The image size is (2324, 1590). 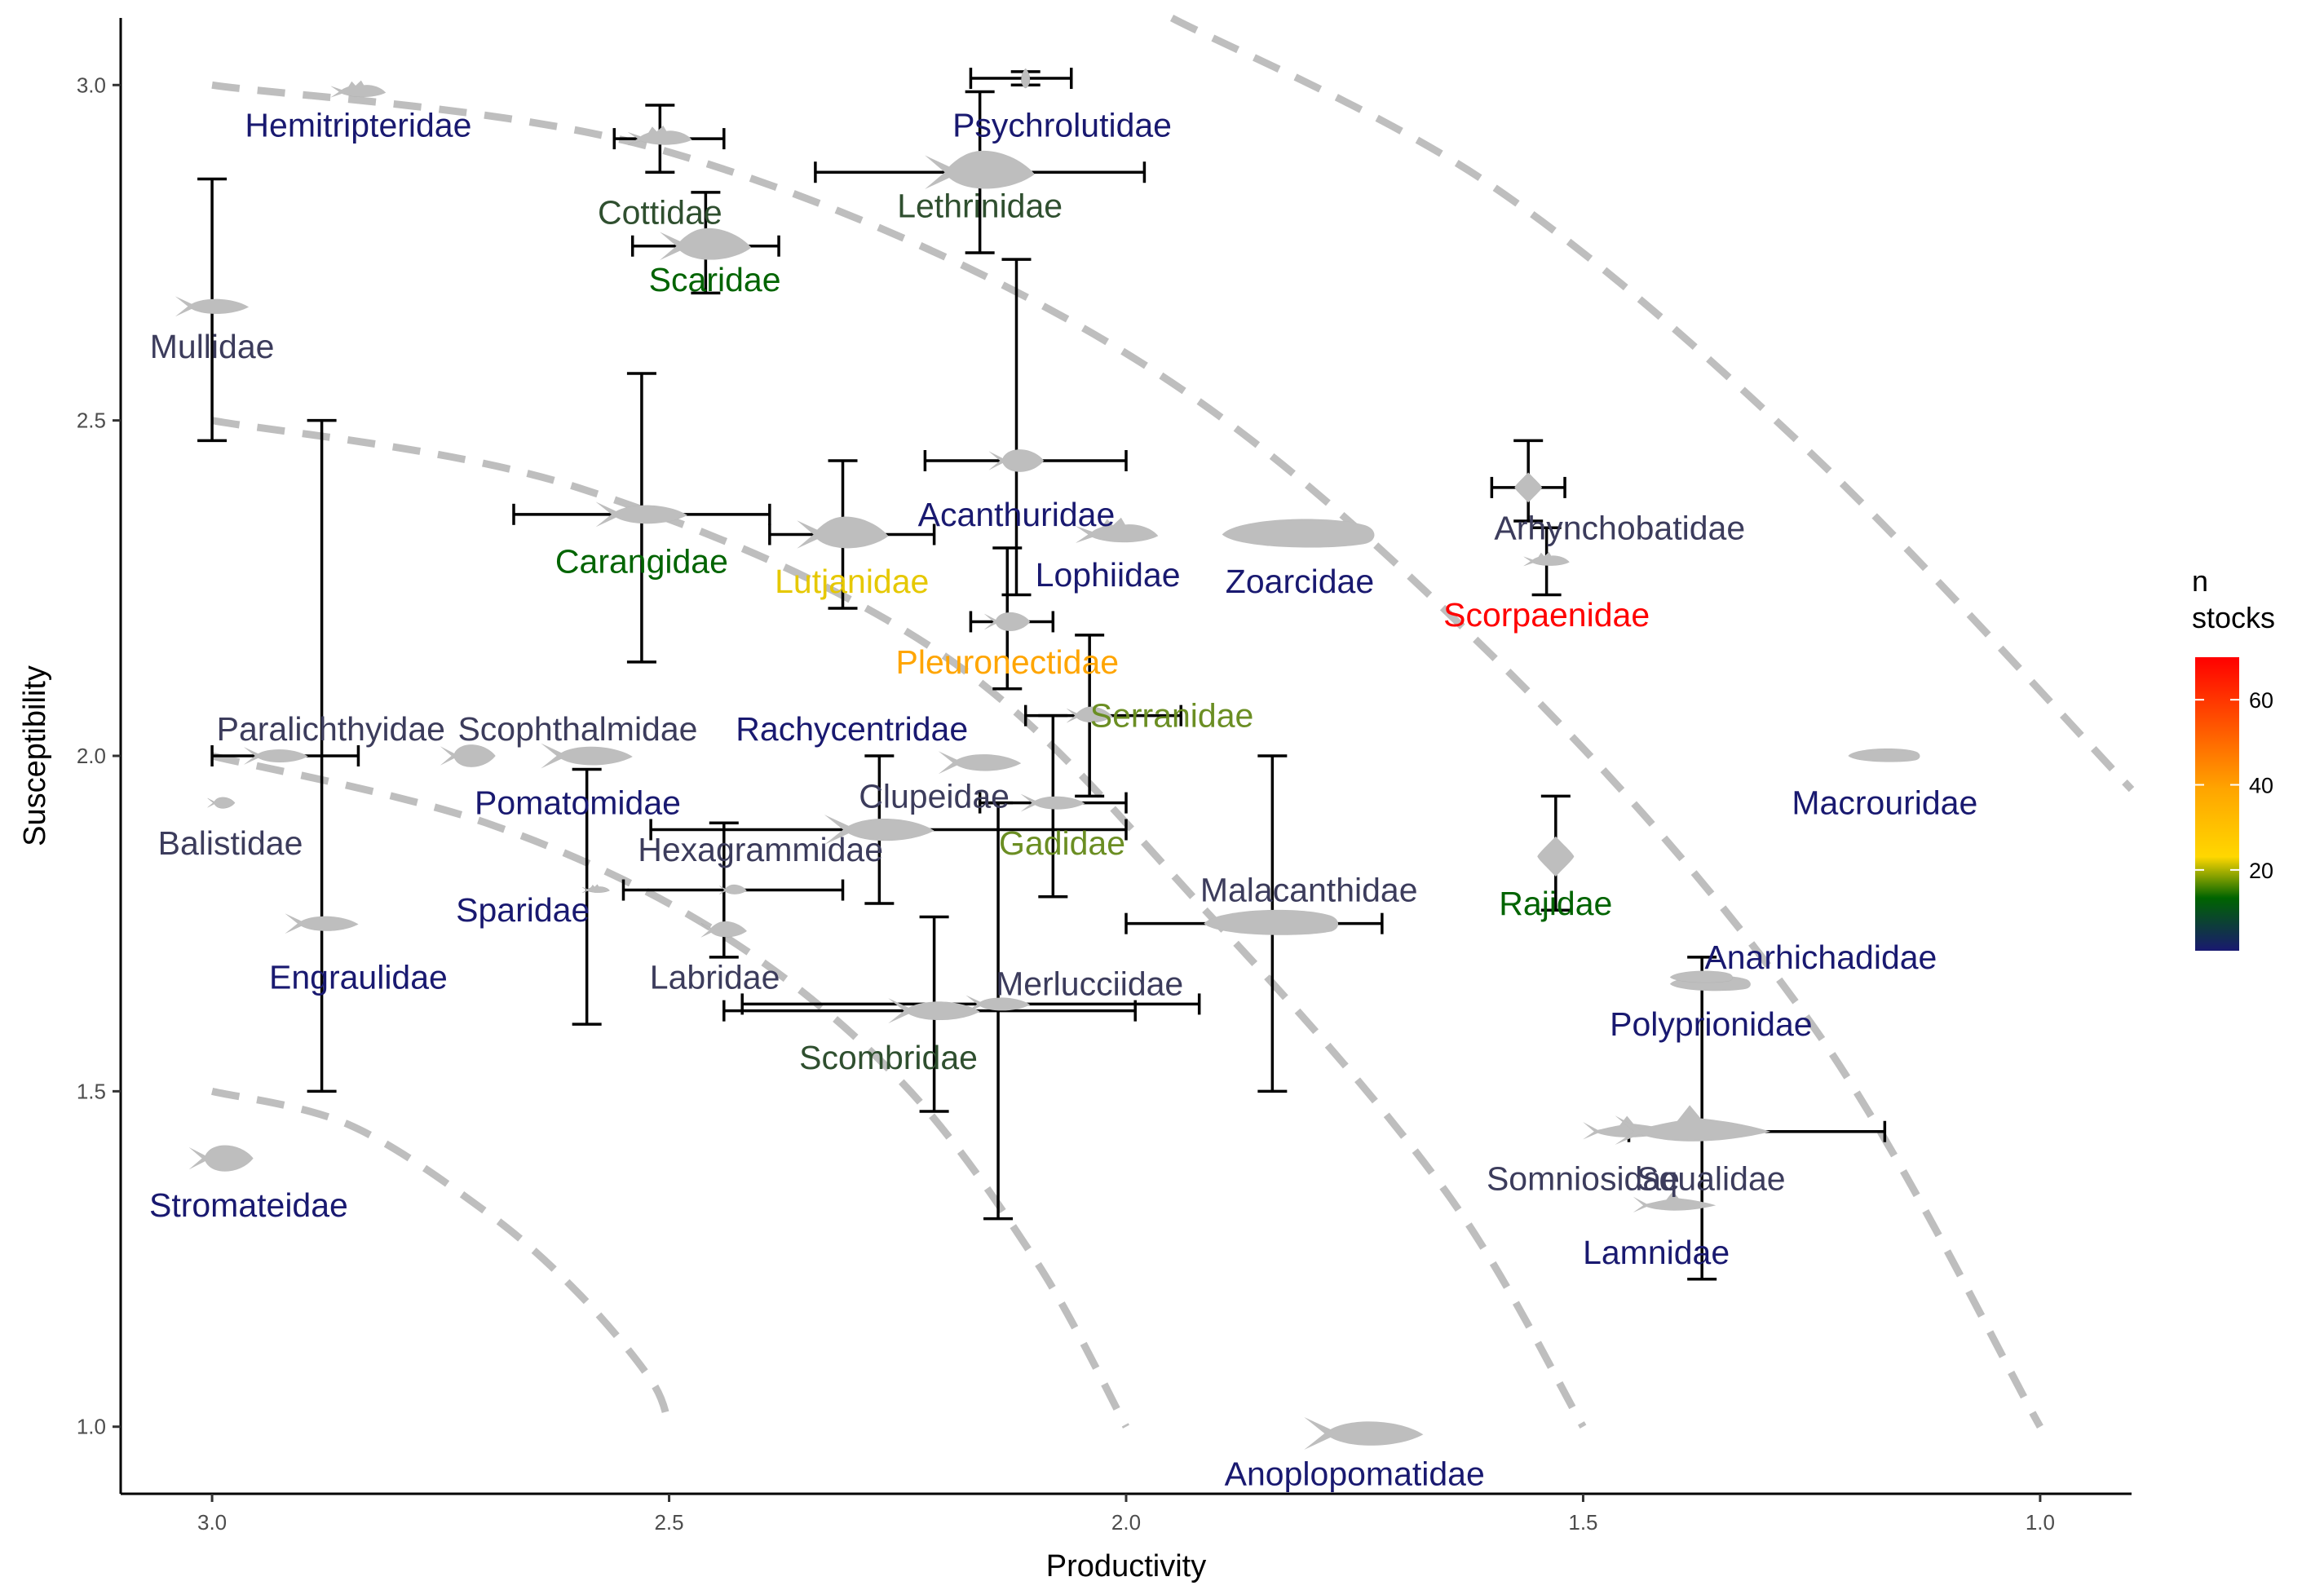 I want to click on family-label-malacanthidae: Malacanthidae, so click(x=1309, y=890).